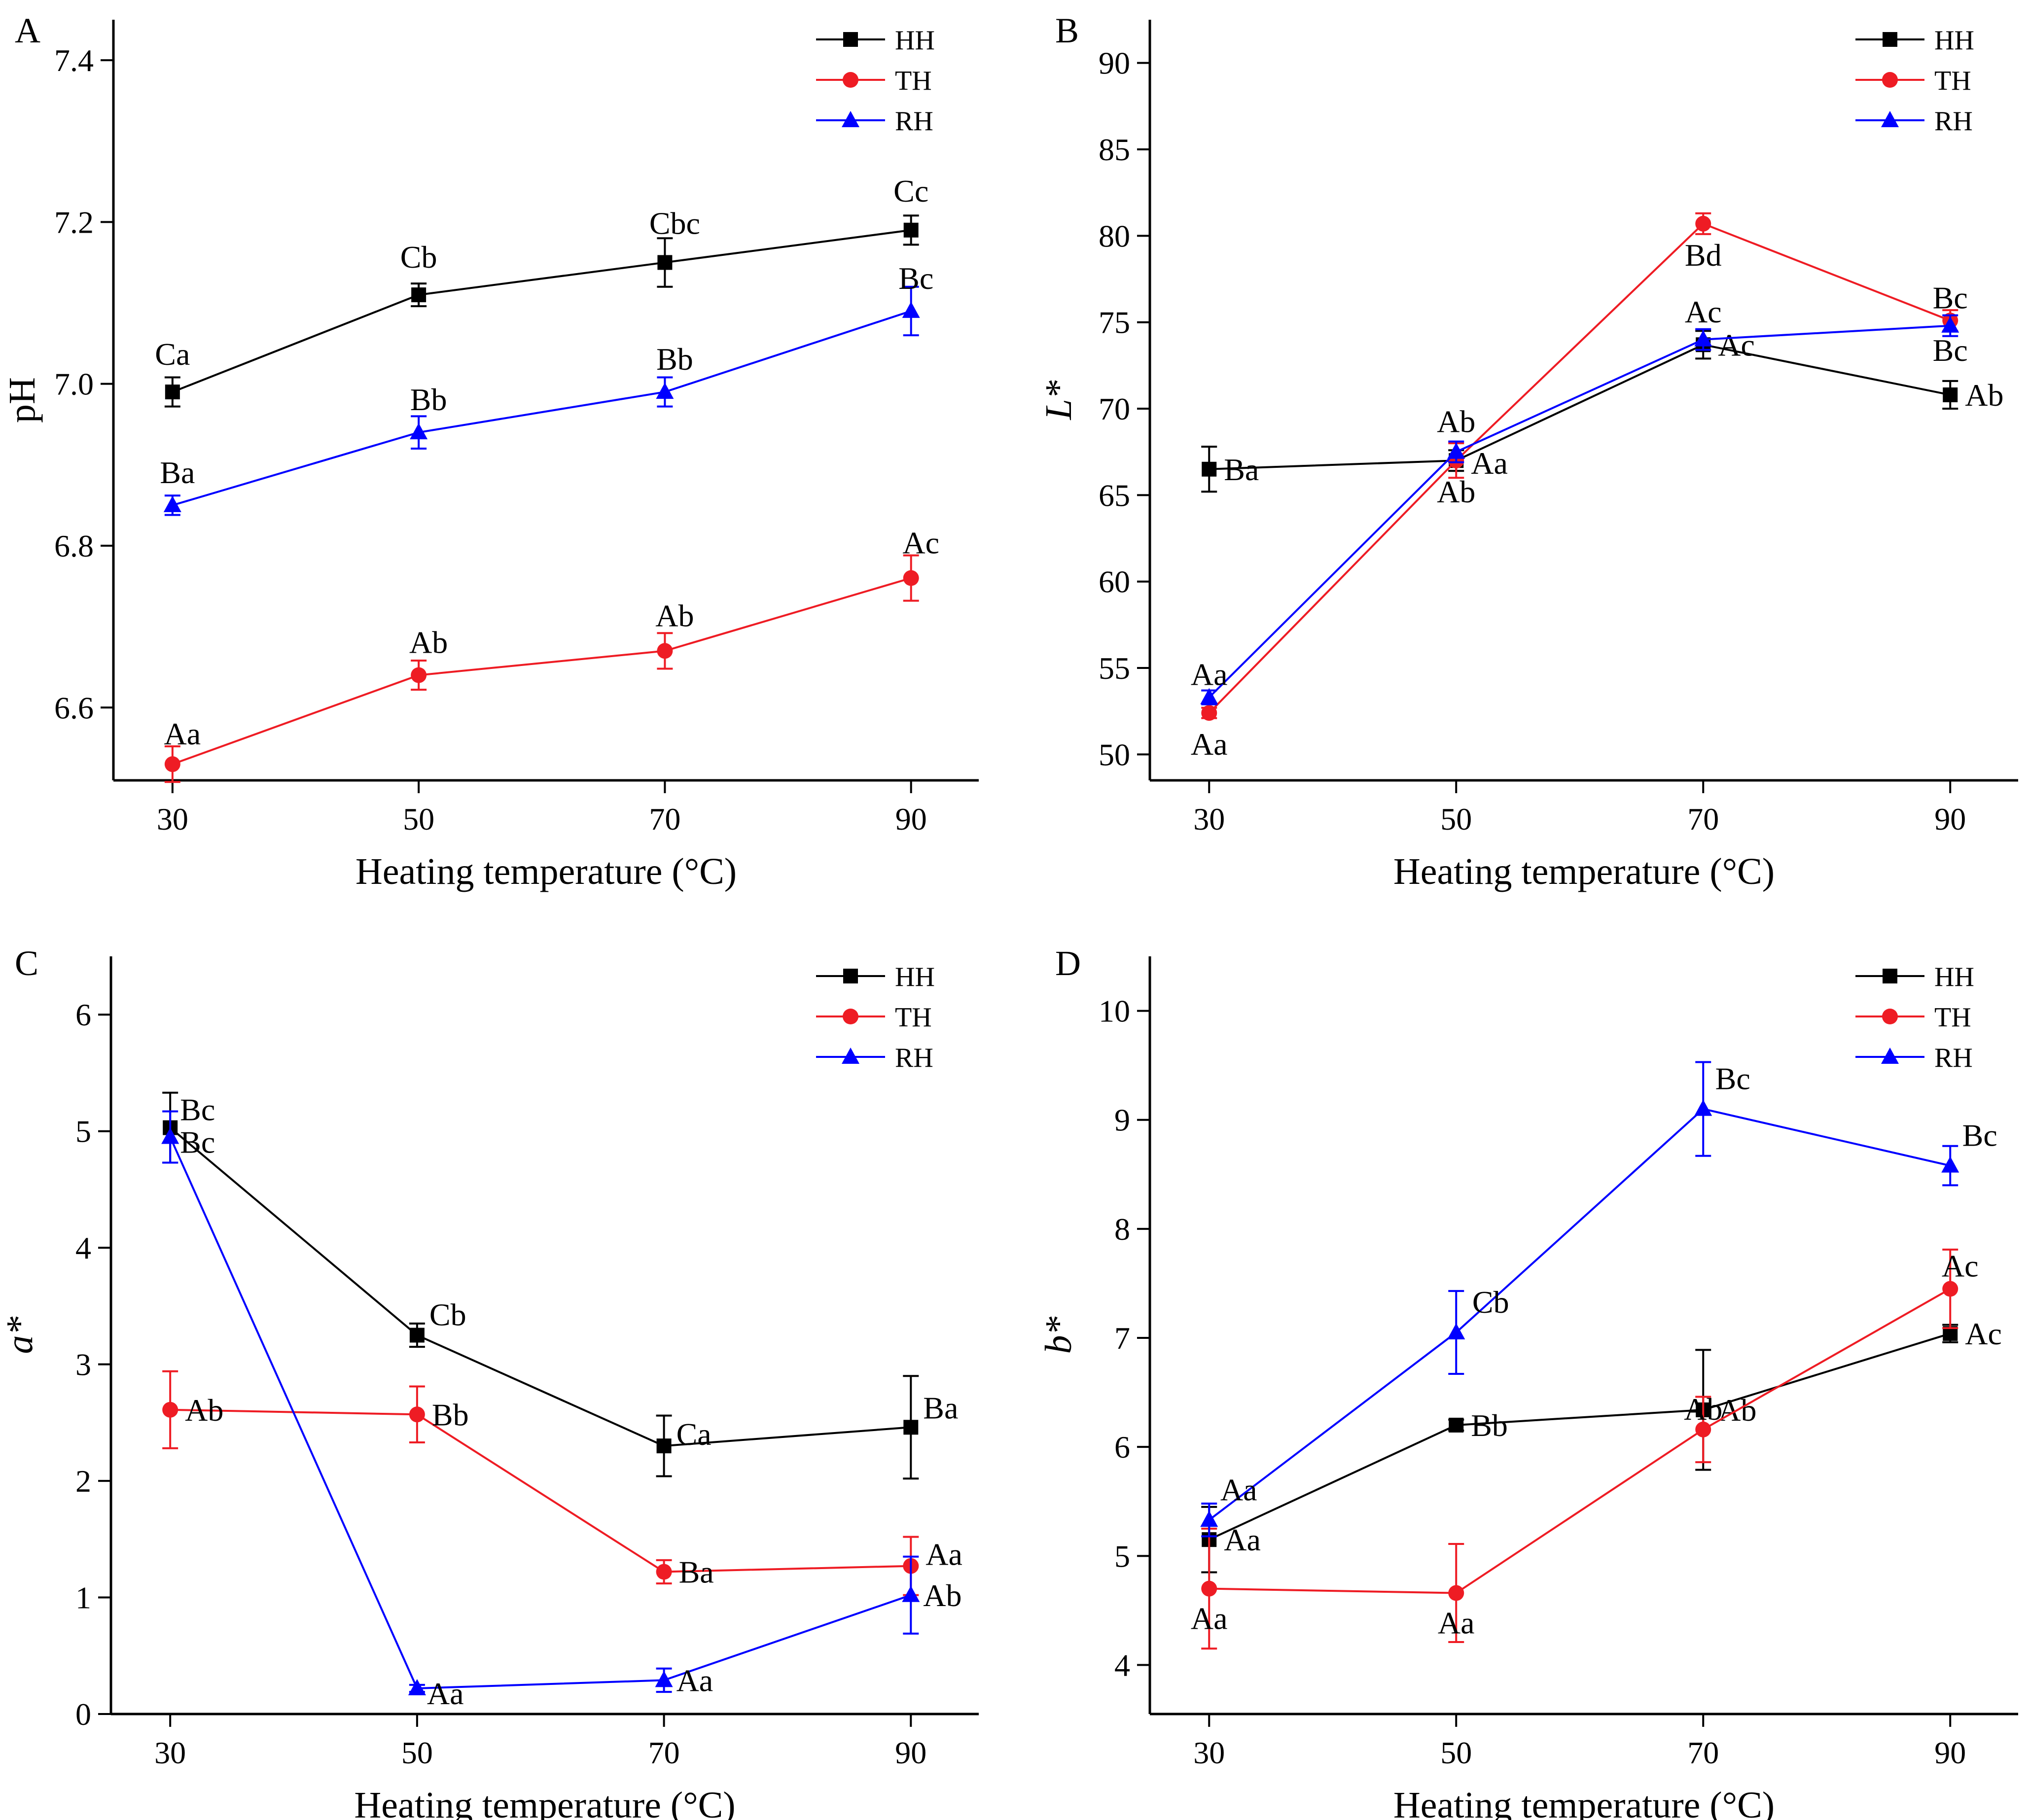 This screenshot has width=2029, height=1820. What do you see at coordinates (74, 384) in the screenshot?
I see `y-tick-label: 7.0` at bounding box center [74, 384].